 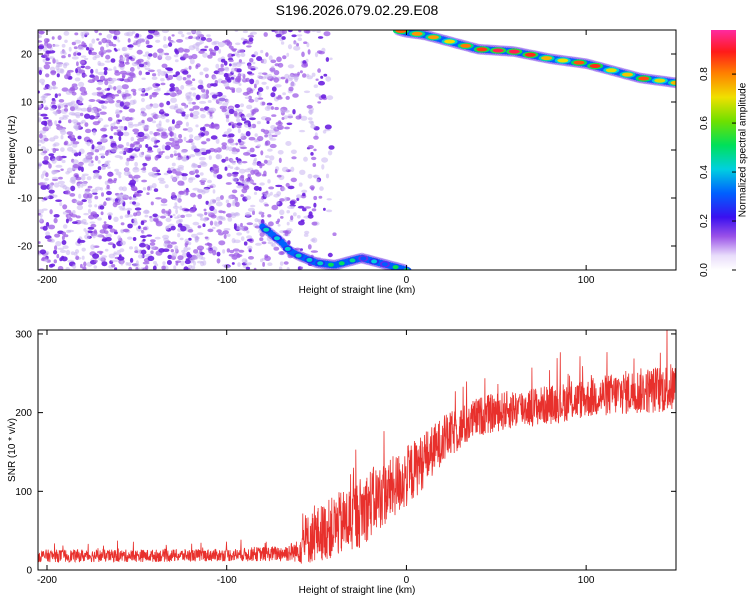 What do you see at coordinates (227, 580) in the screenshot?
I see `snr-x-tick-label: -100` at bounding box center [227, 580].